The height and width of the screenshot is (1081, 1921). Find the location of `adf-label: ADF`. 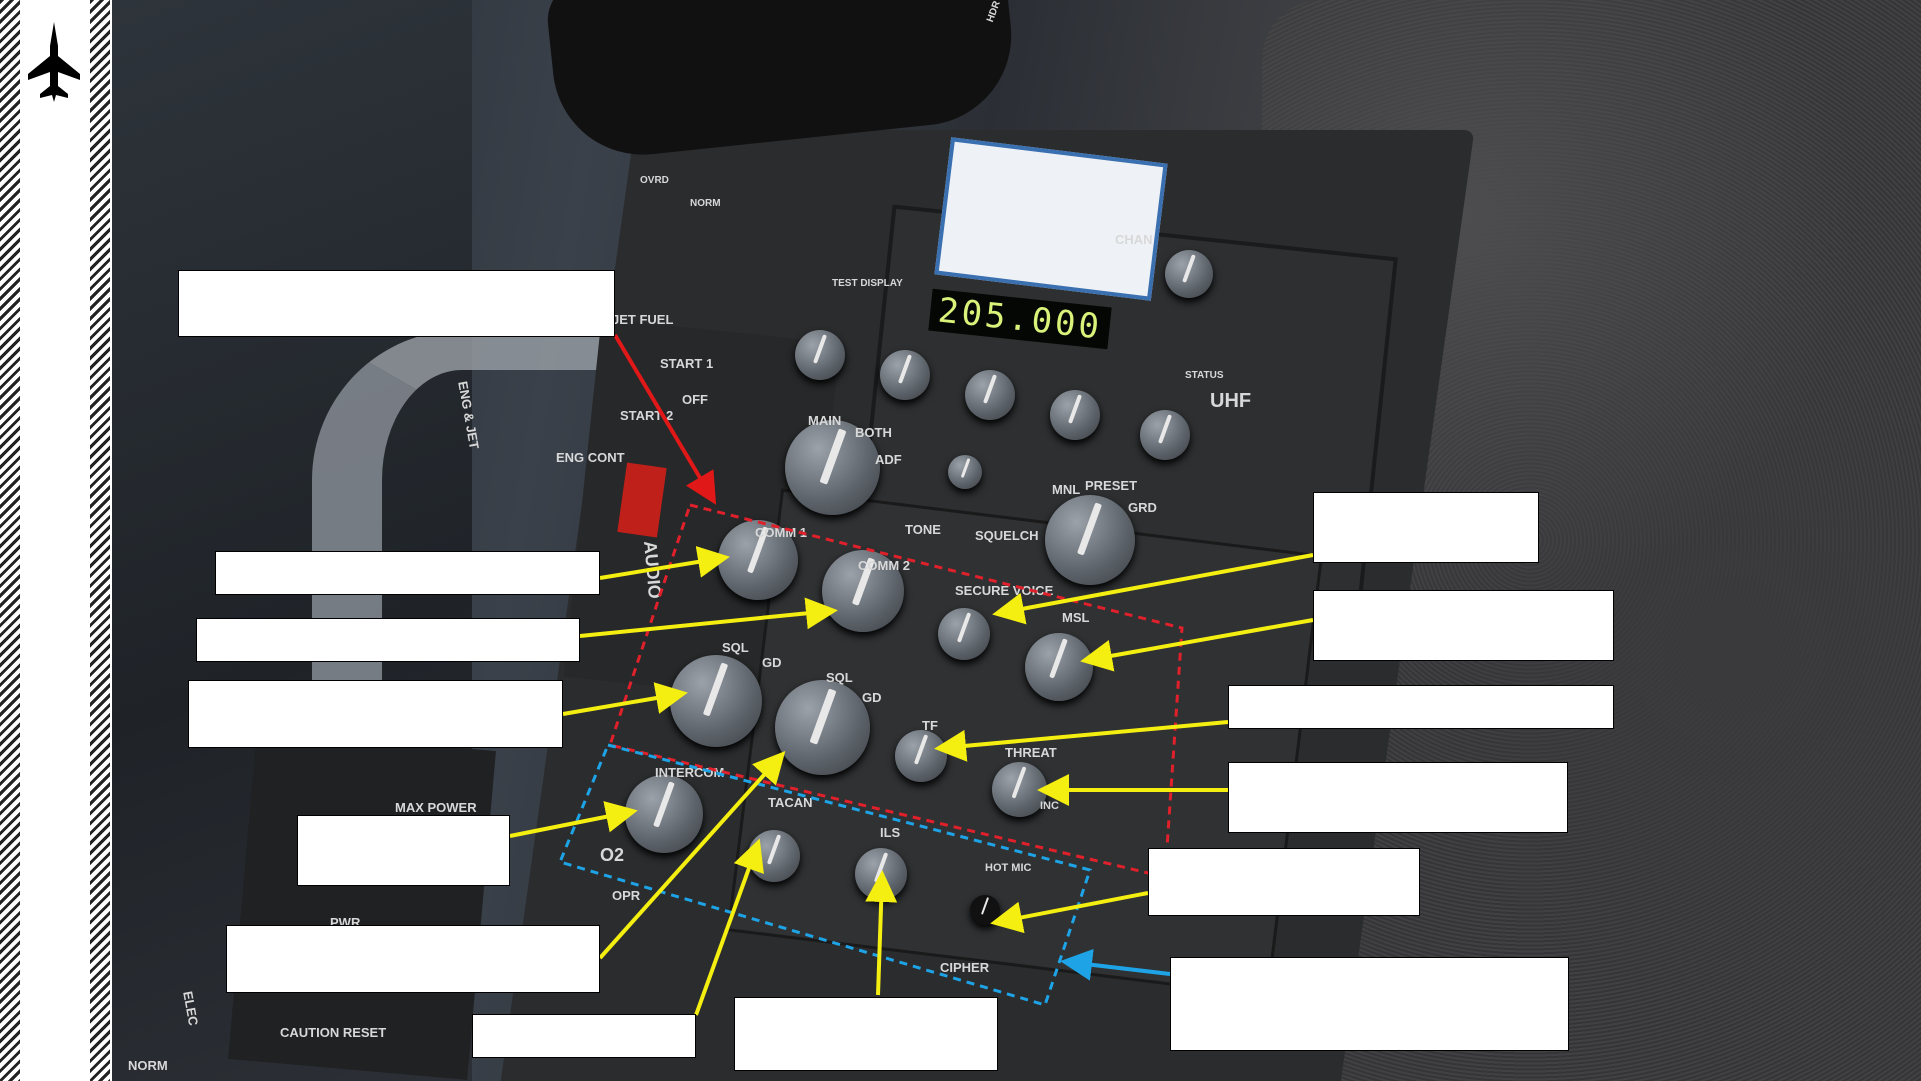

adf-label: ADF is located at coordinates (888, 459).